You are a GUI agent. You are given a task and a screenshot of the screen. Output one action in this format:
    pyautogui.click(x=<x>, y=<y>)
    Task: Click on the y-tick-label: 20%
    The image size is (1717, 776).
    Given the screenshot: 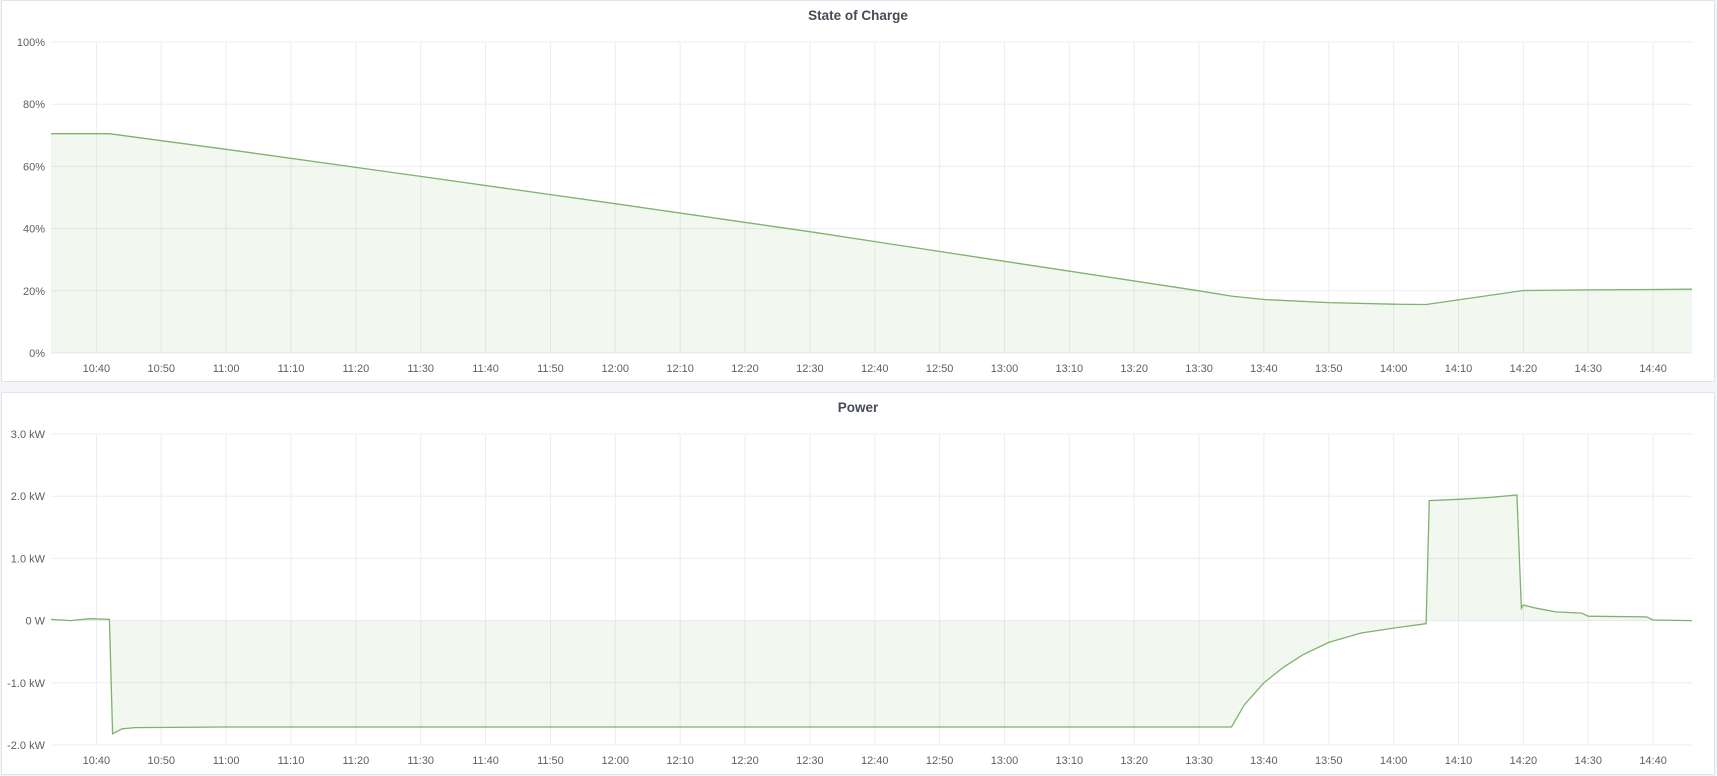 What is the action you would take?
    pyautogui.click(x=34, y=292)
    